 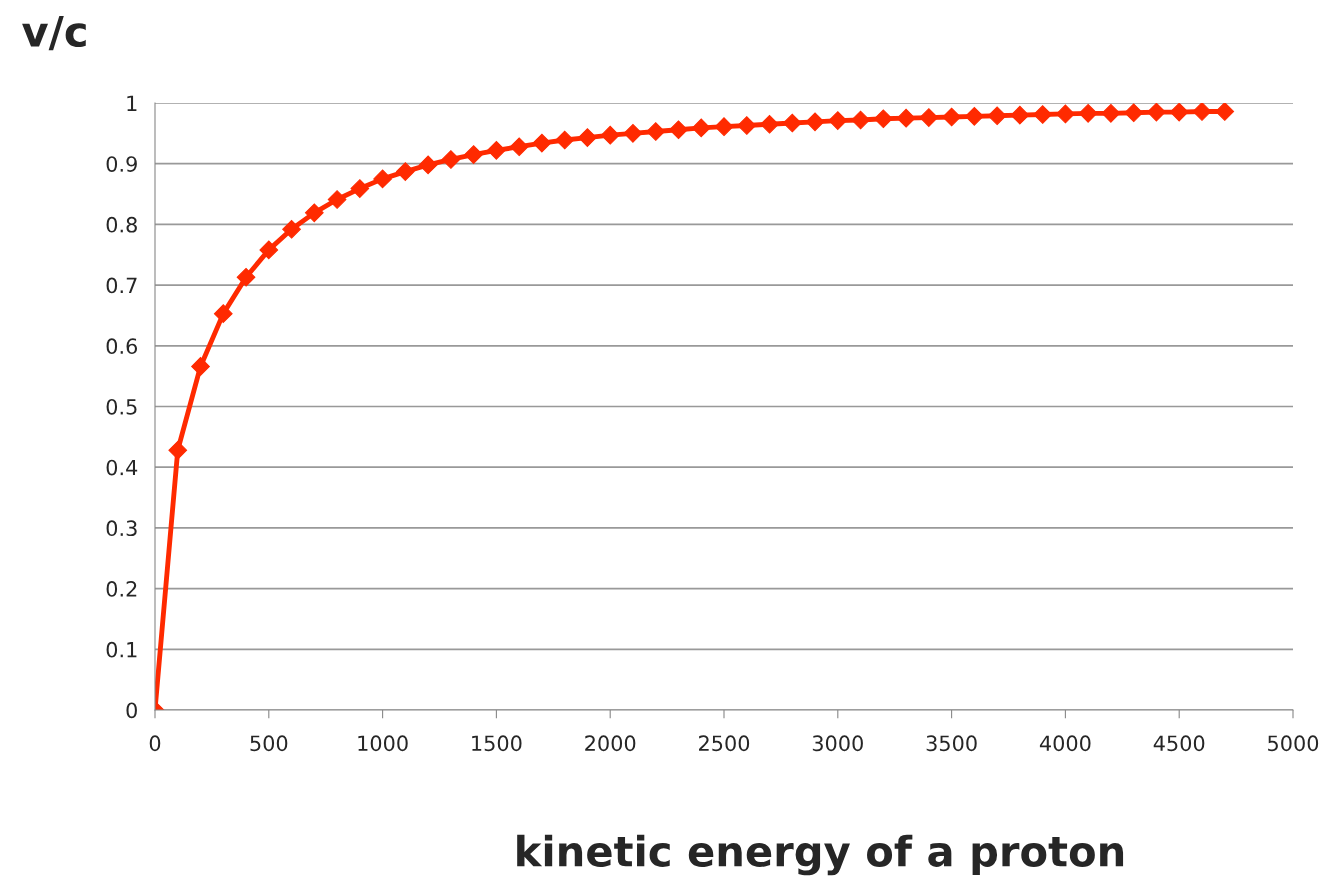 What do you see at coordinates (155, 743) in the screenshot?
I see `x-tick-label: 0` at bounding box center [155, 743].